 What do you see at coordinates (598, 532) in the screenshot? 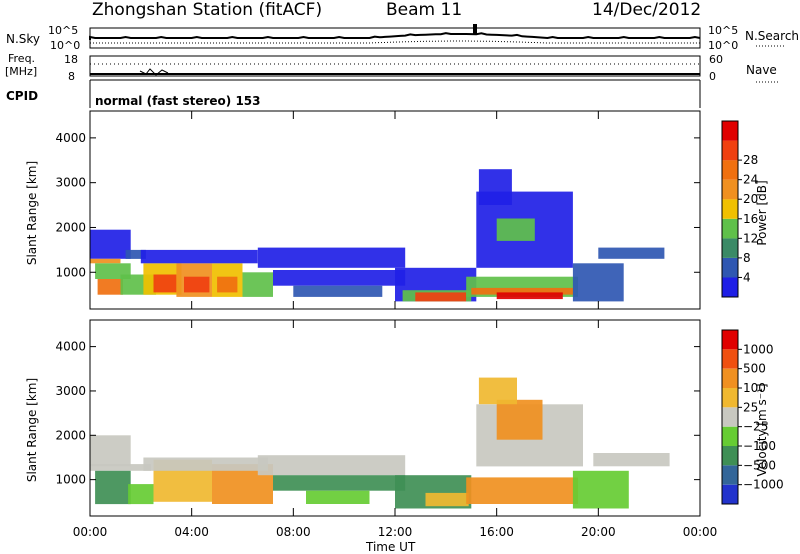
I see `xtick-label-5: 20:00` at bounding box center [598, 532].